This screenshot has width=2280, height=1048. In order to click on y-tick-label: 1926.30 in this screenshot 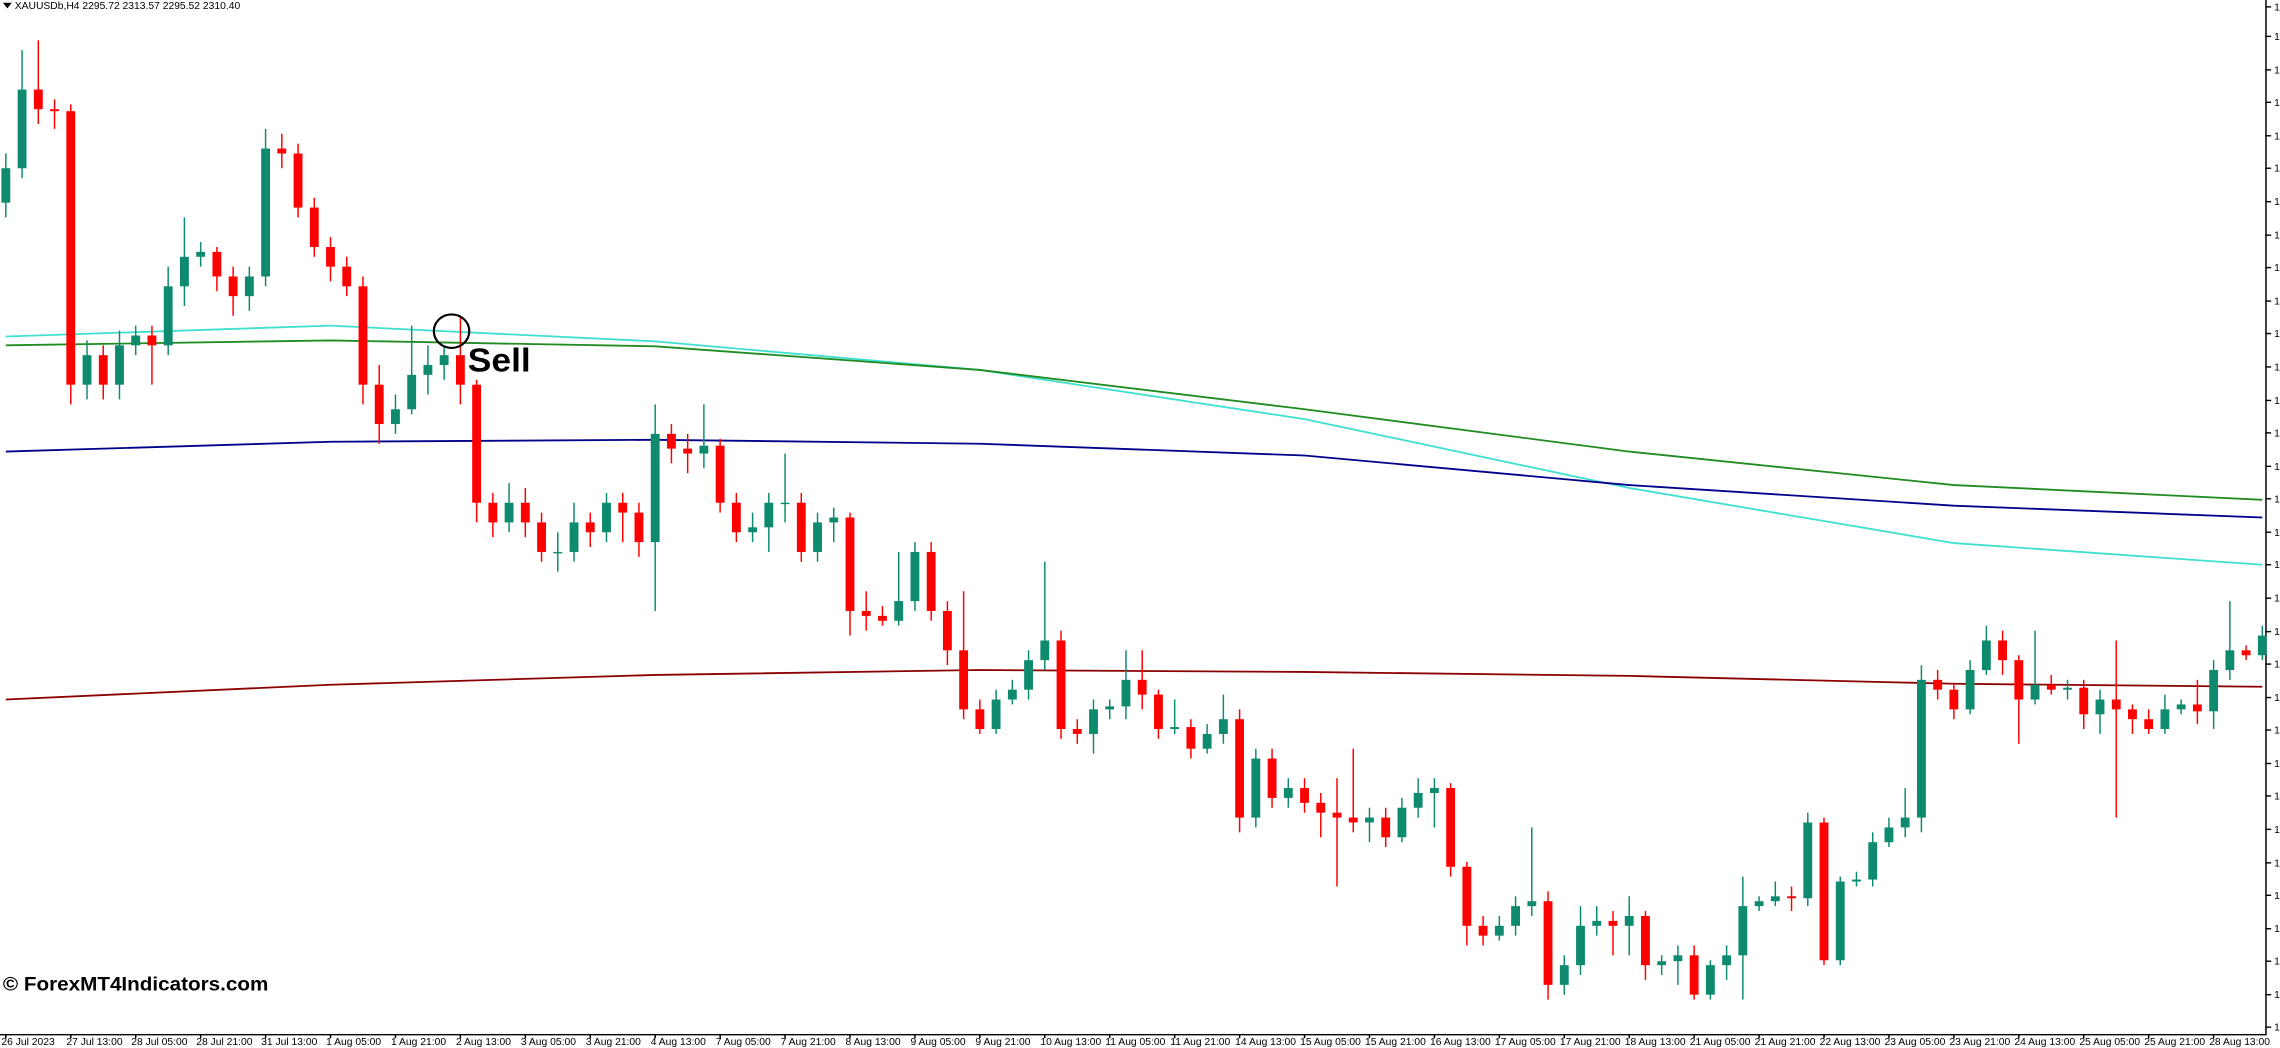, I will do `click(2277, 599)`.